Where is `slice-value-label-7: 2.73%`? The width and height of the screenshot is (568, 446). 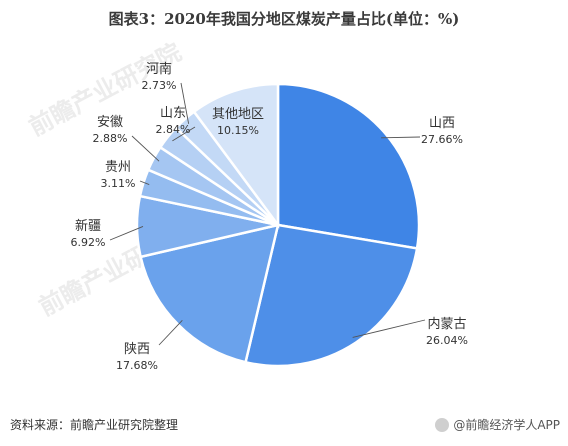
slice-value-label-7: 2.73% is located at coordinates (159, 85).